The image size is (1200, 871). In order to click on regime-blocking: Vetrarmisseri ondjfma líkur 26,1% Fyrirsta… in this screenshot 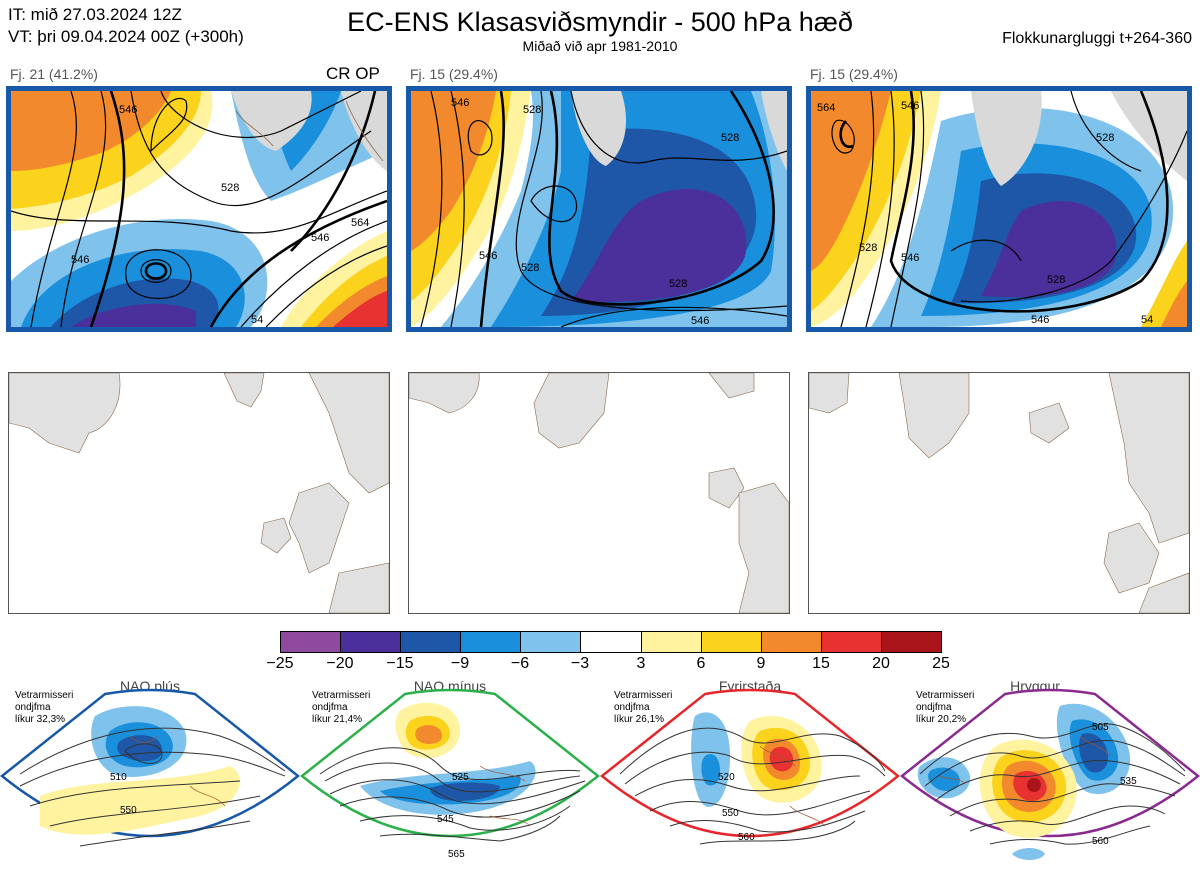, I will do `click(750, 773)`.